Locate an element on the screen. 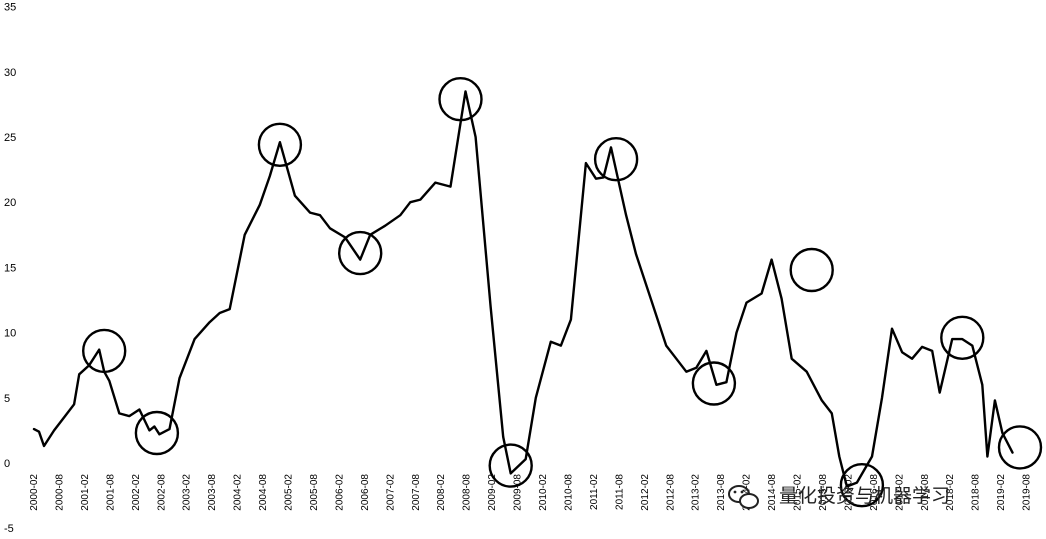 The image size is (1046, 539). x-tick-label: 2002-08 is located at coordinates (161, 492).